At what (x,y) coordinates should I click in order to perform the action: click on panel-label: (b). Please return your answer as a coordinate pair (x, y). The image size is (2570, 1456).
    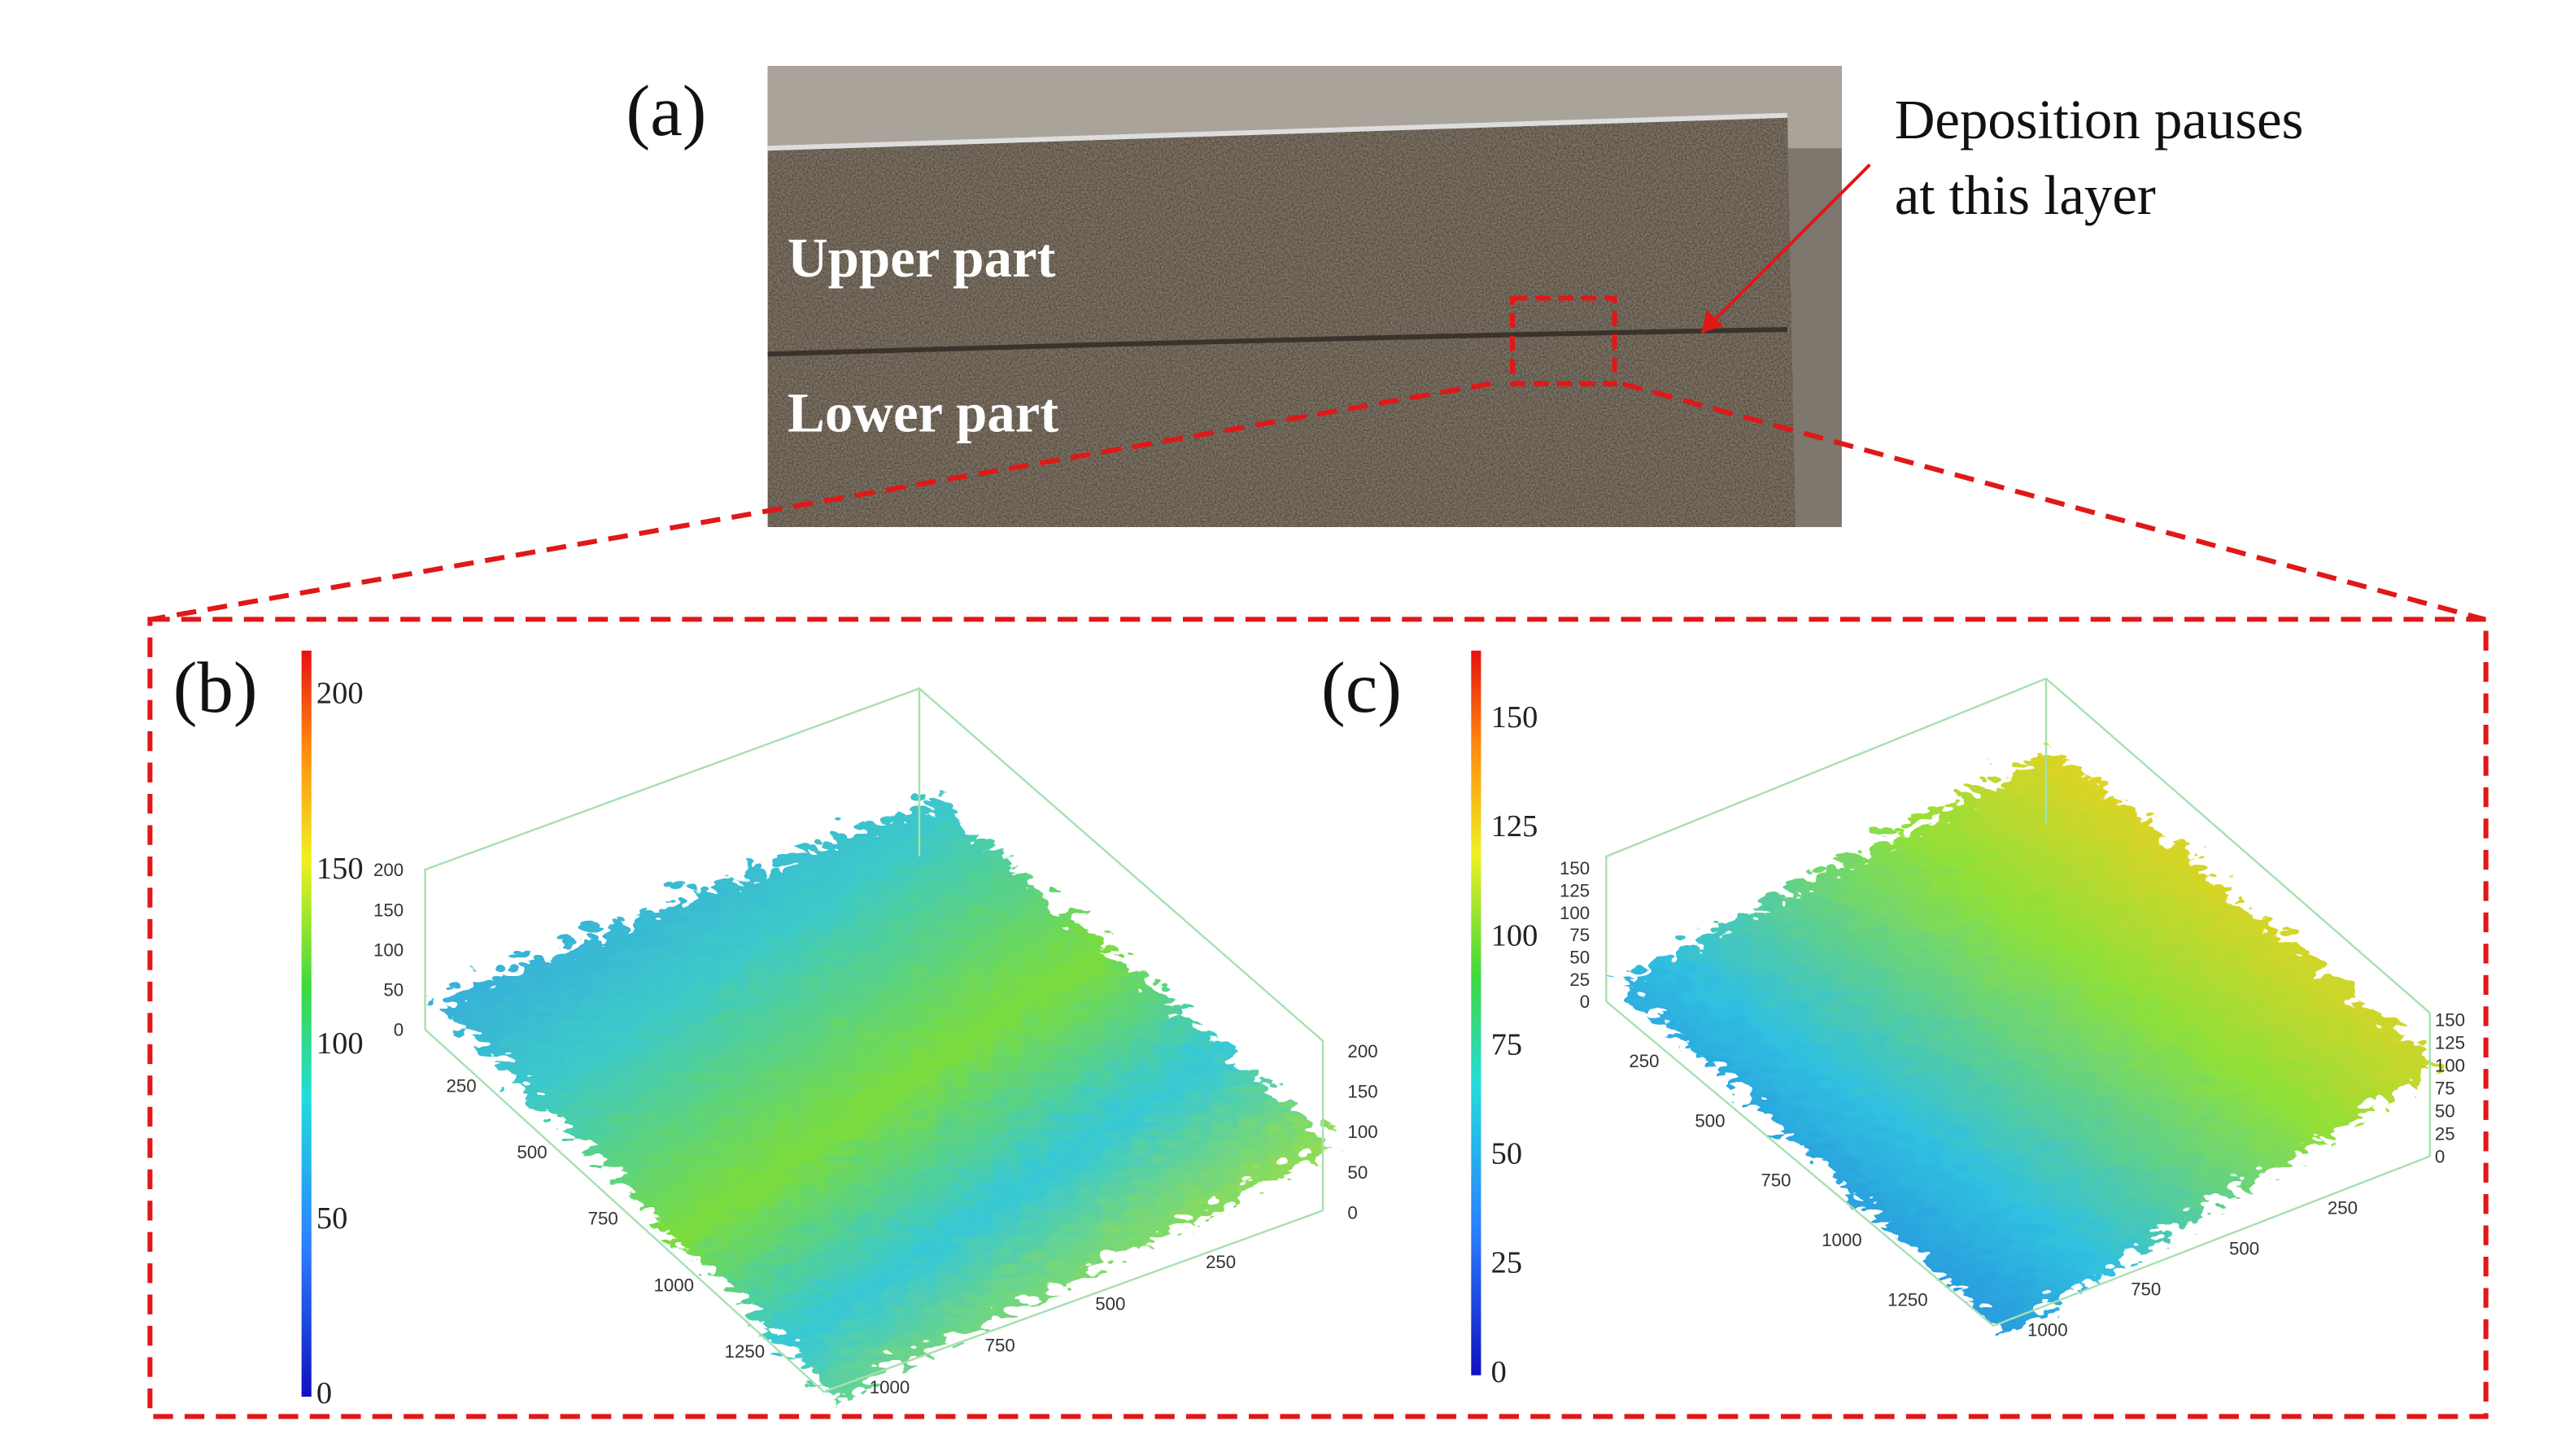
    Looking at the image, I should click on (215, 688).